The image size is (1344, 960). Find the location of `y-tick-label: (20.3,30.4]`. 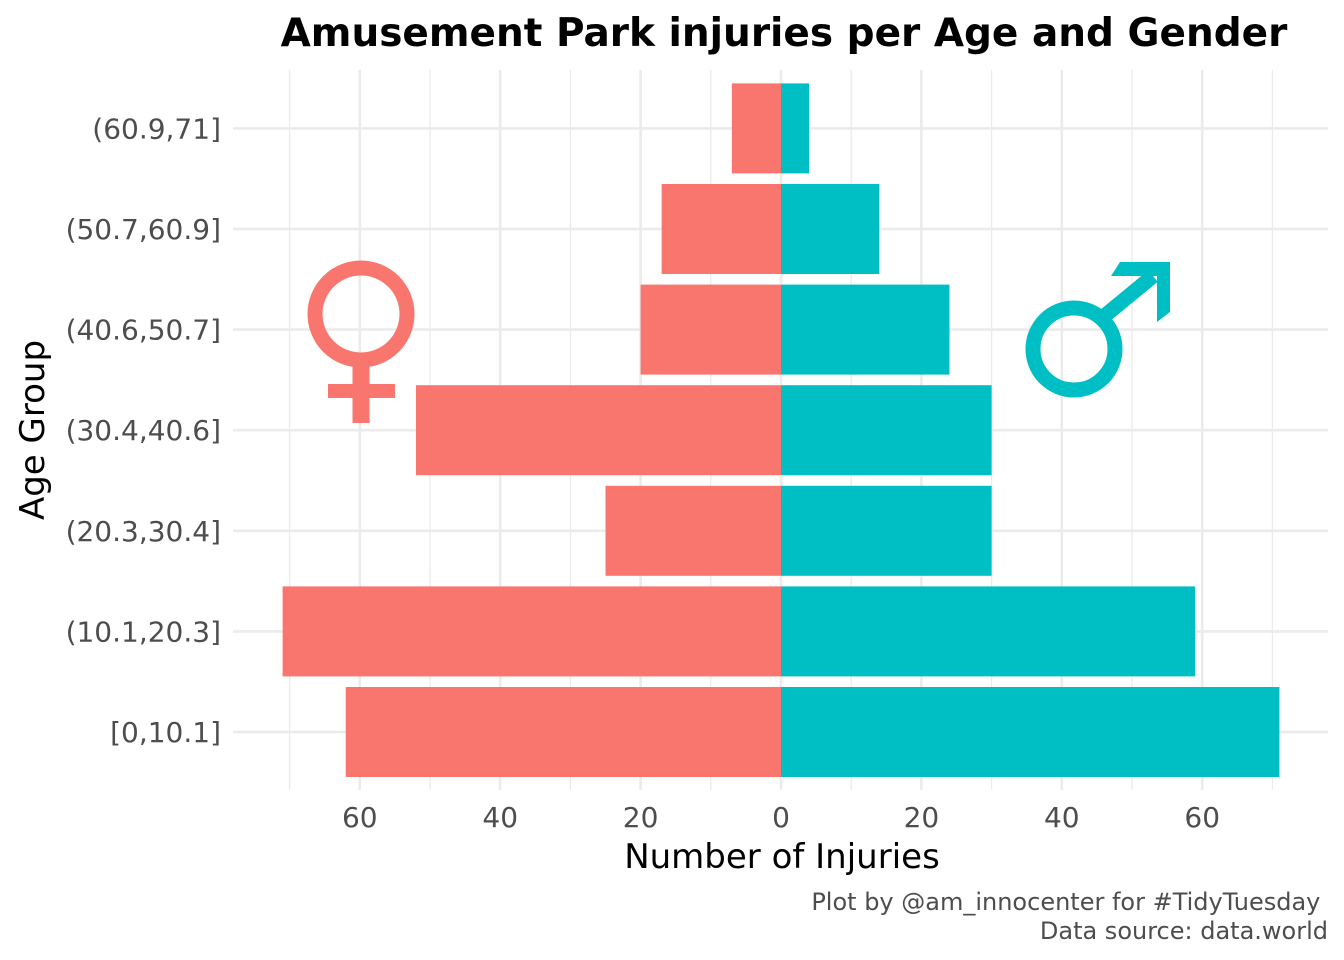

y-tick-label: (20.3,30.4] is located at coordinates (143, 531).